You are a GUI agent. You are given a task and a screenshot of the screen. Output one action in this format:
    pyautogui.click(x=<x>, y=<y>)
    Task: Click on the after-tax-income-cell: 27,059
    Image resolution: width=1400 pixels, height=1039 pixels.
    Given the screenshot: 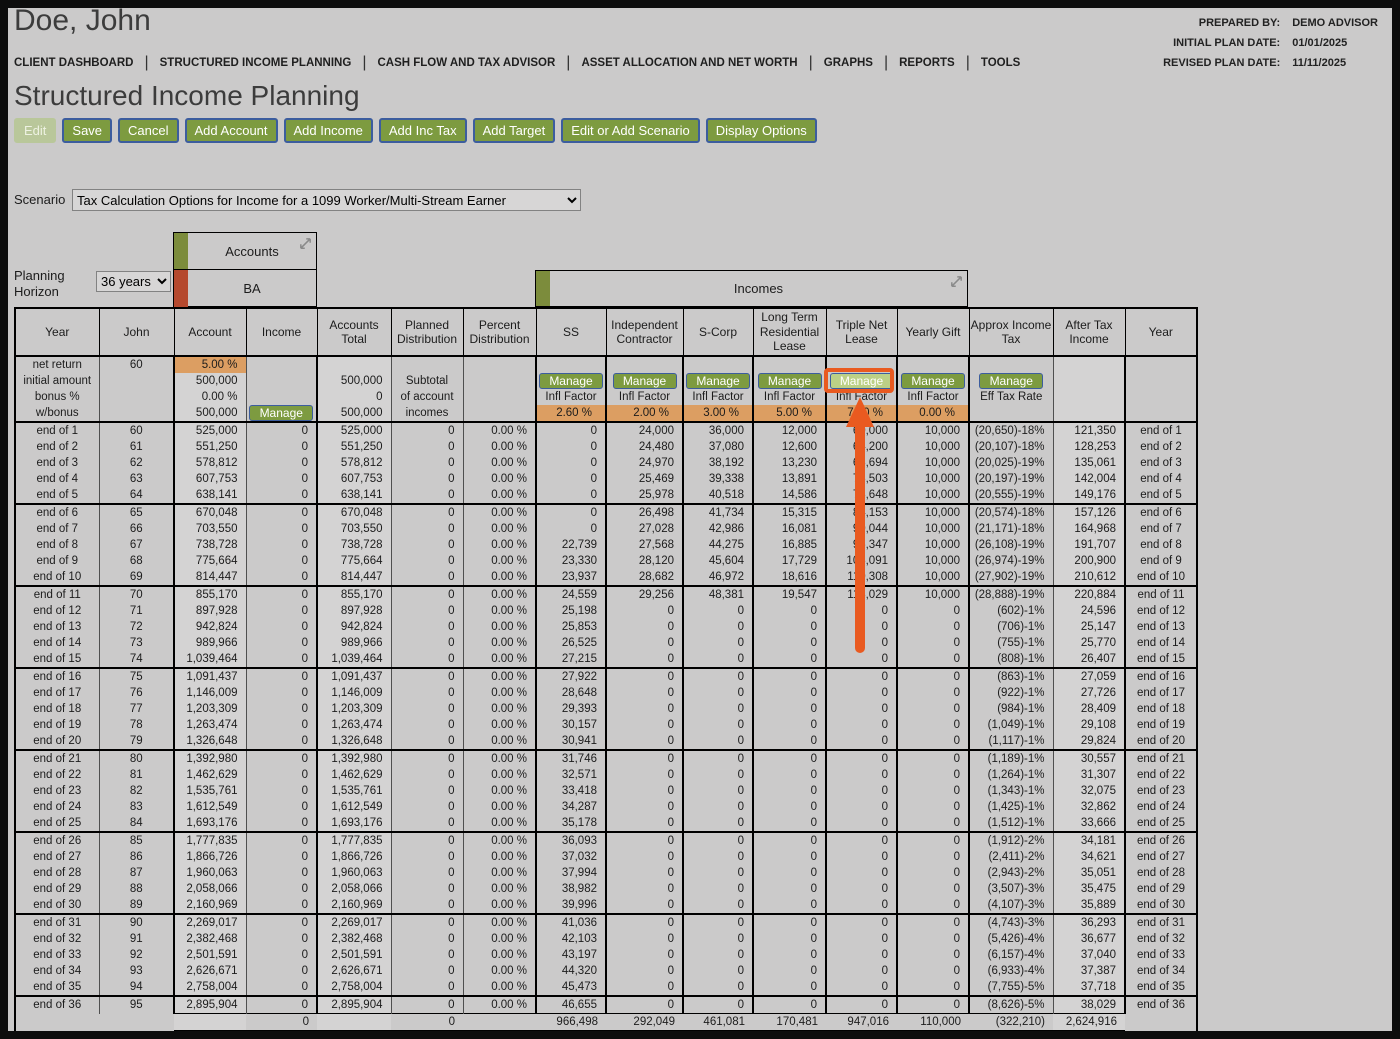 What is the action you would take?
    pyautogui.click(x=1088, y=676)
    